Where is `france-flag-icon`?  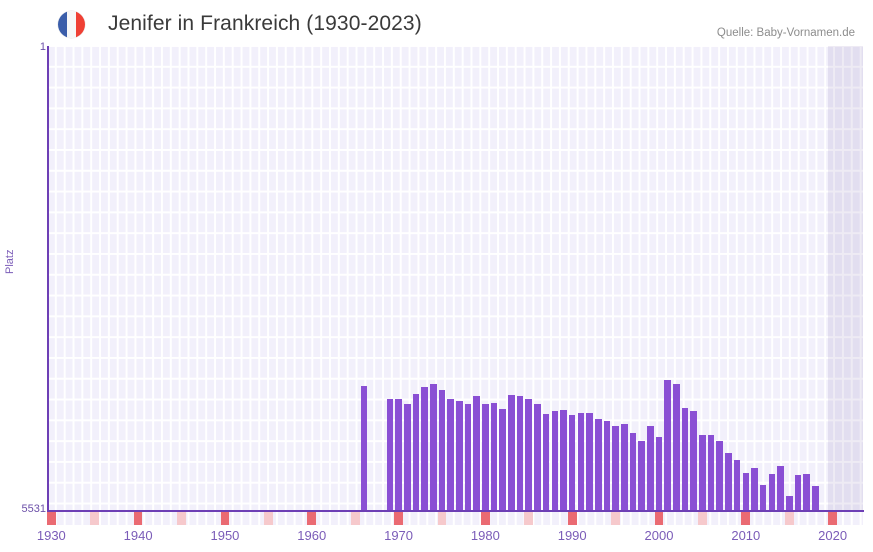
france-flag-icon is located at coordinates (71, 24).